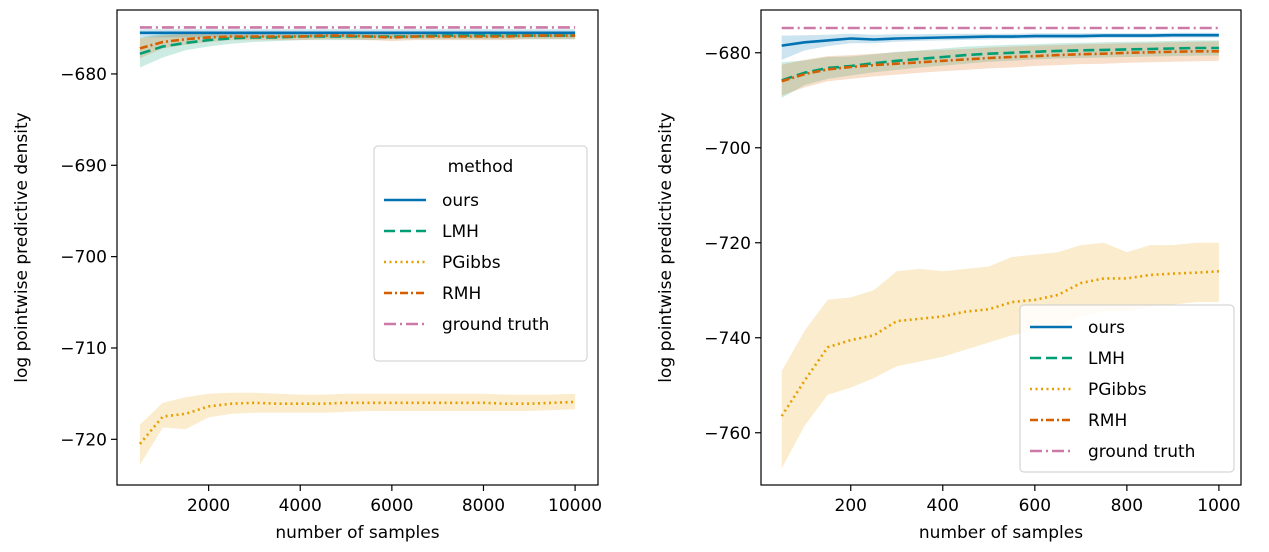 This screenshot has height=552, width=1269. Describe the element at coordinates (83, 166) in the screenshot. I see `y-tick-label: −690` at that location.